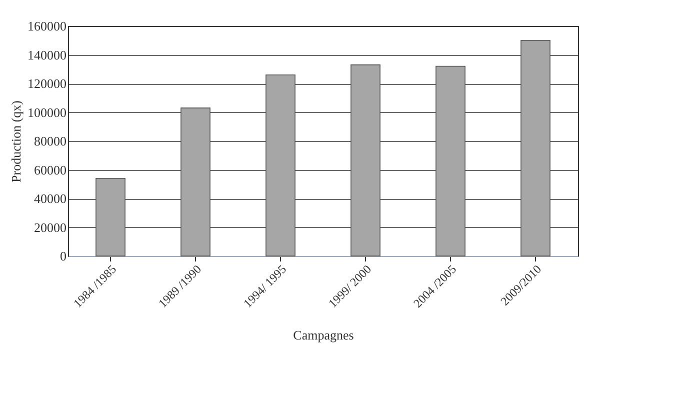 The width and height of the screenshot is (675, 407). Describe the element at coordinates (50, 141) in the screenshot. I see `y-tick-label: 80000` at that location.